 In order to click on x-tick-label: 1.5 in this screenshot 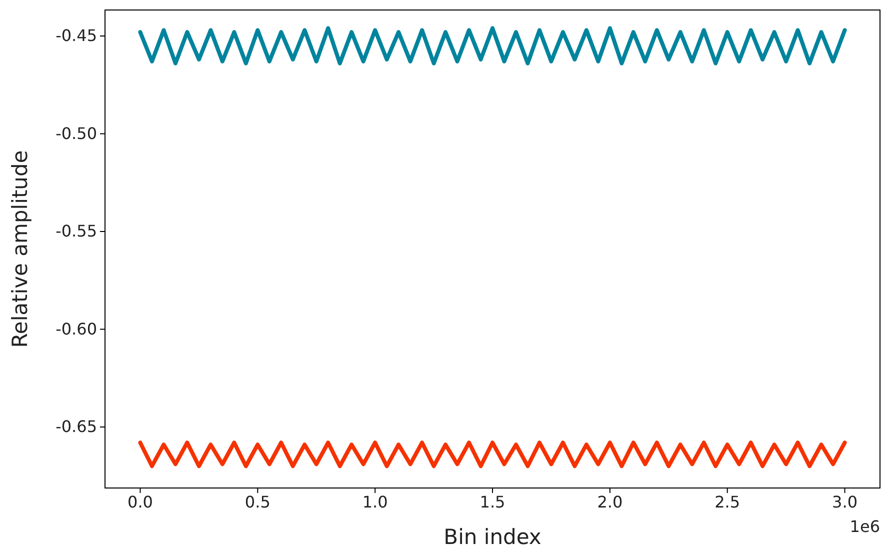, I will do `click(493, 502)`.